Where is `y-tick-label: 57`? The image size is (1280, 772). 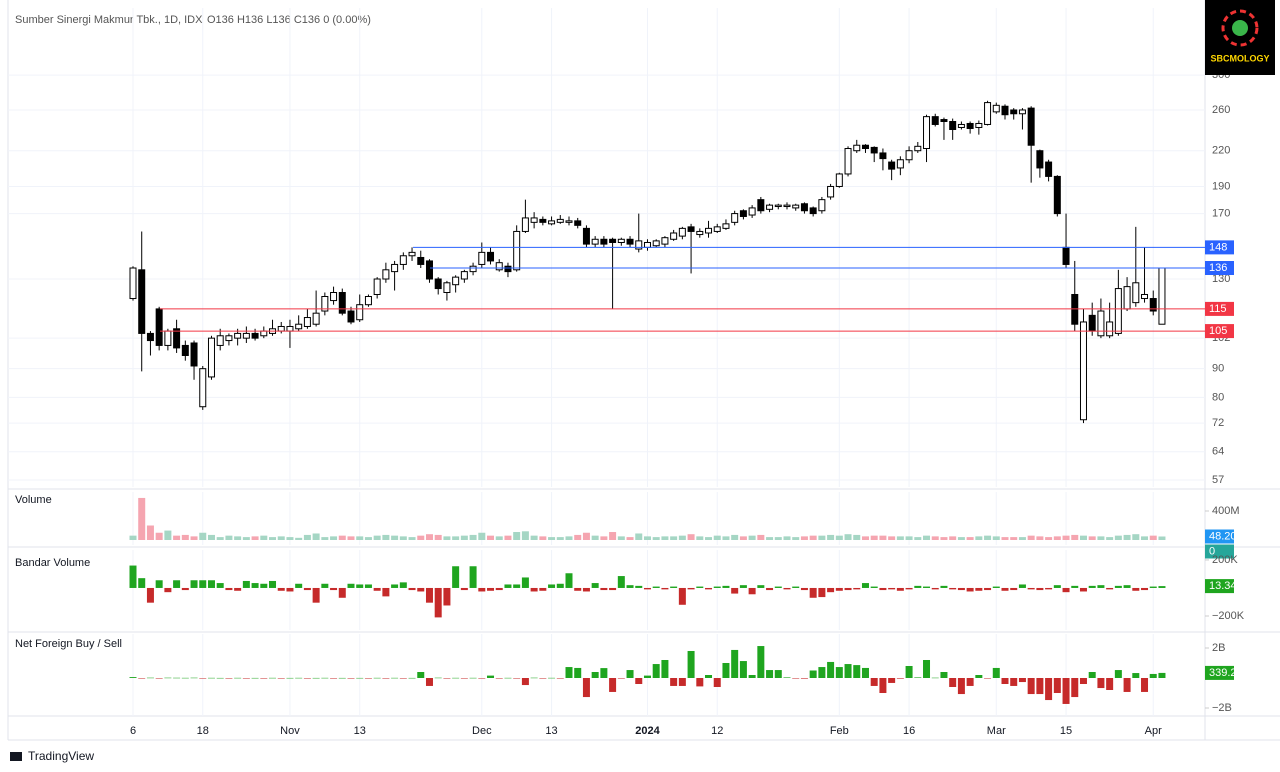
y-tick-label: 57 is located at coordinates (1218, 480).